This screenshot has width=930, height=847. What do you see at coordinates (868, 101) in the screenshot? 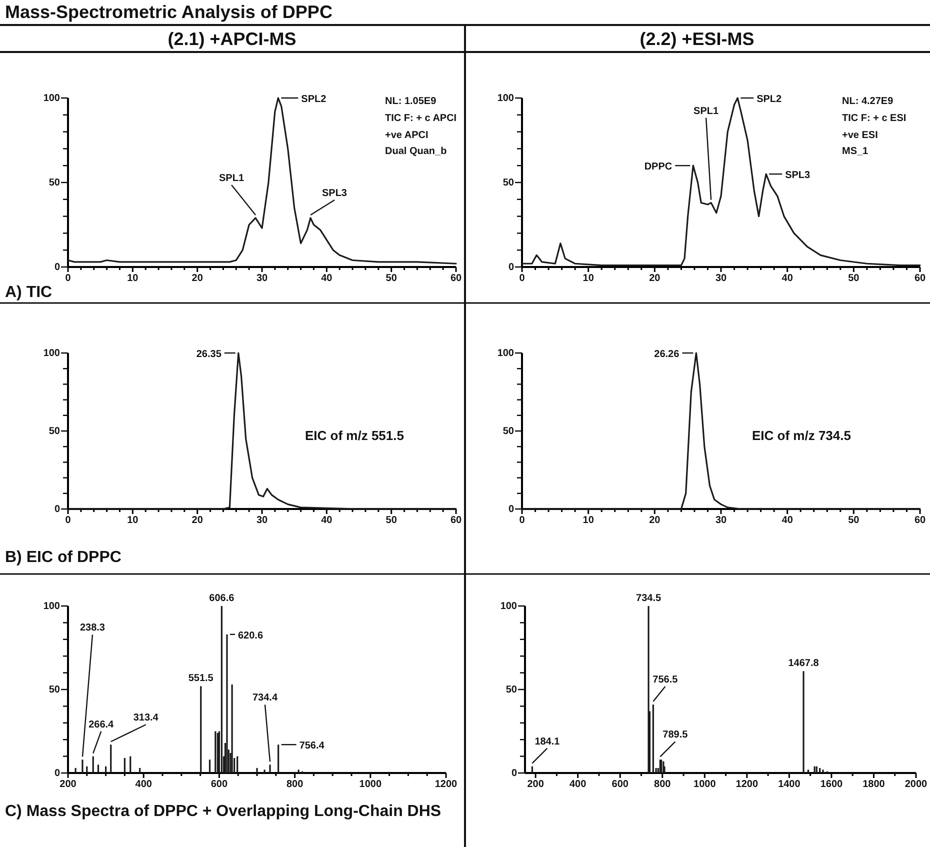
I see `annotation: NL: 4.27E9` at bounding box center [868, 101].